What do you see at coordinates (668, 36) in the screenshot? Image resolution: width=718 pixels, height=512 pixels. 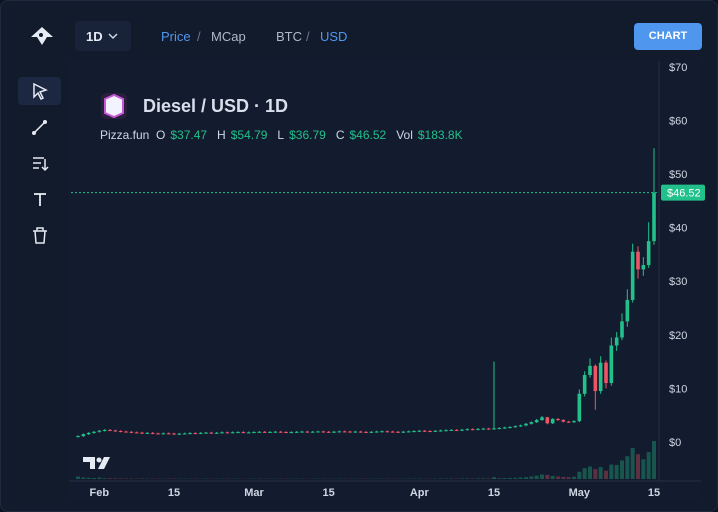 I see `chart-button: CHART` at bounding box center [668, 36].